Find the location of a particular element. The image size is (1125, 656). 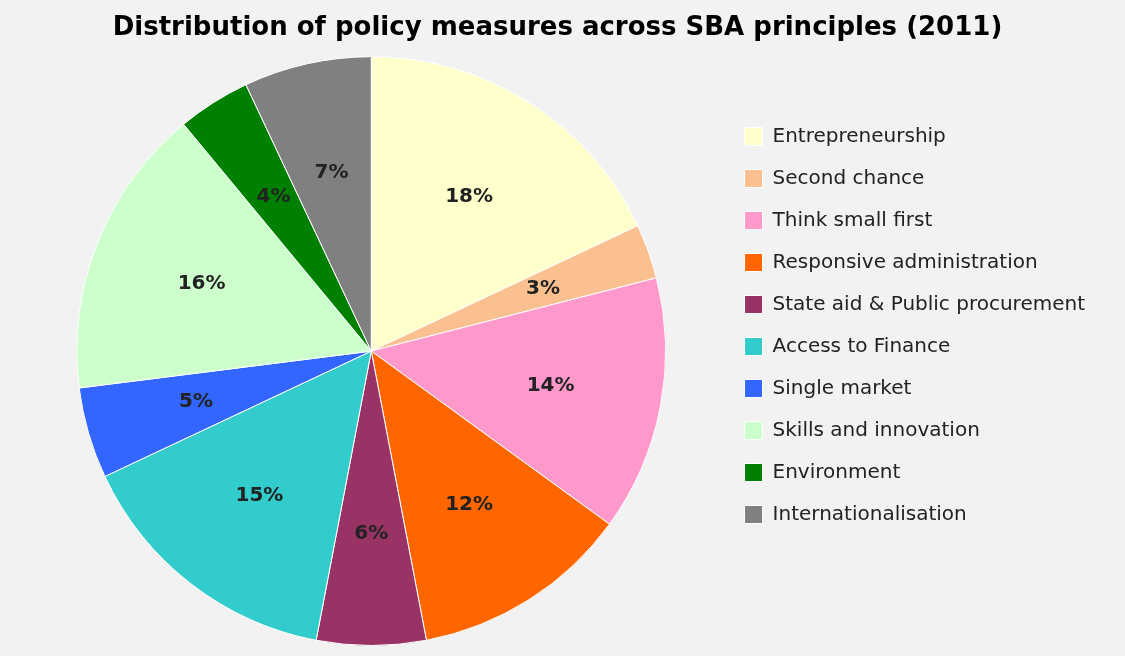

legend-label: Responsive administration is located at coordinates (905, 260).